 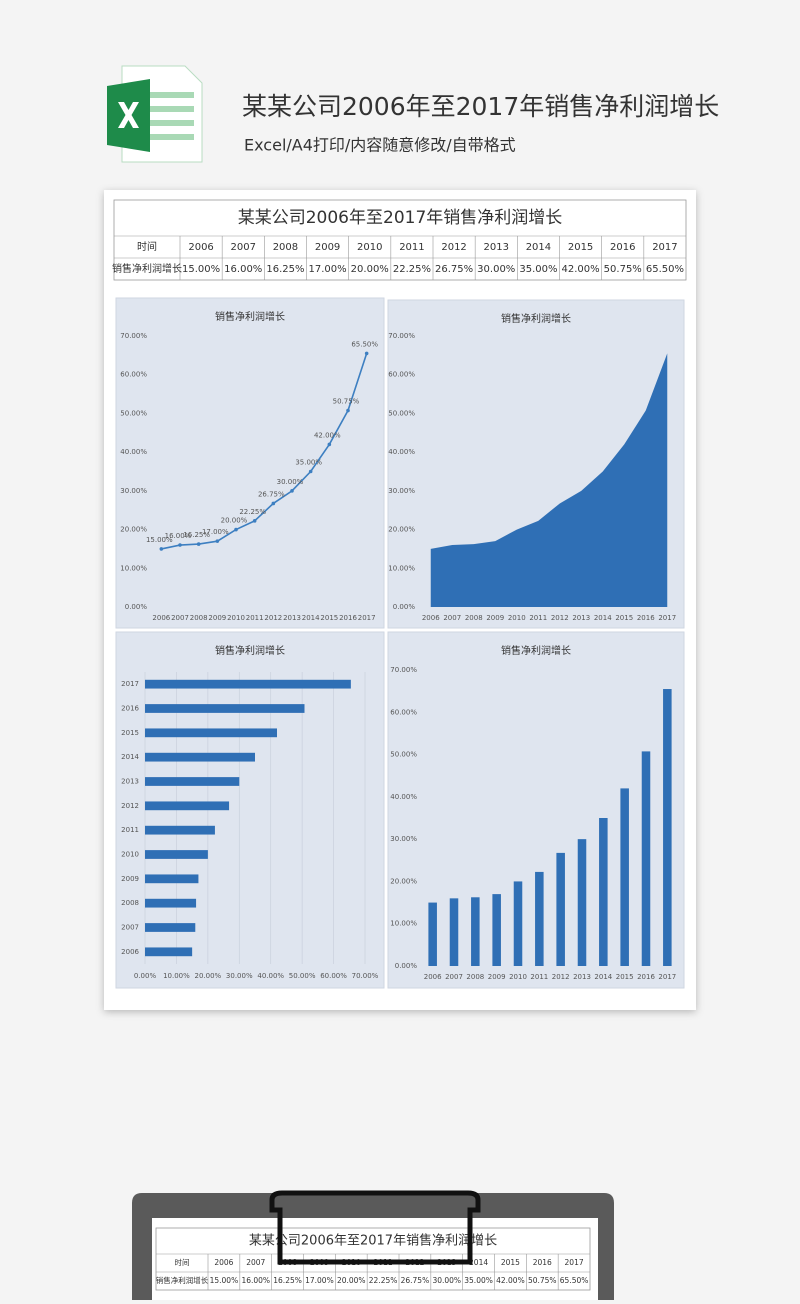 I want to click on y-tick-label: 2012, so click(x=130, y=806).